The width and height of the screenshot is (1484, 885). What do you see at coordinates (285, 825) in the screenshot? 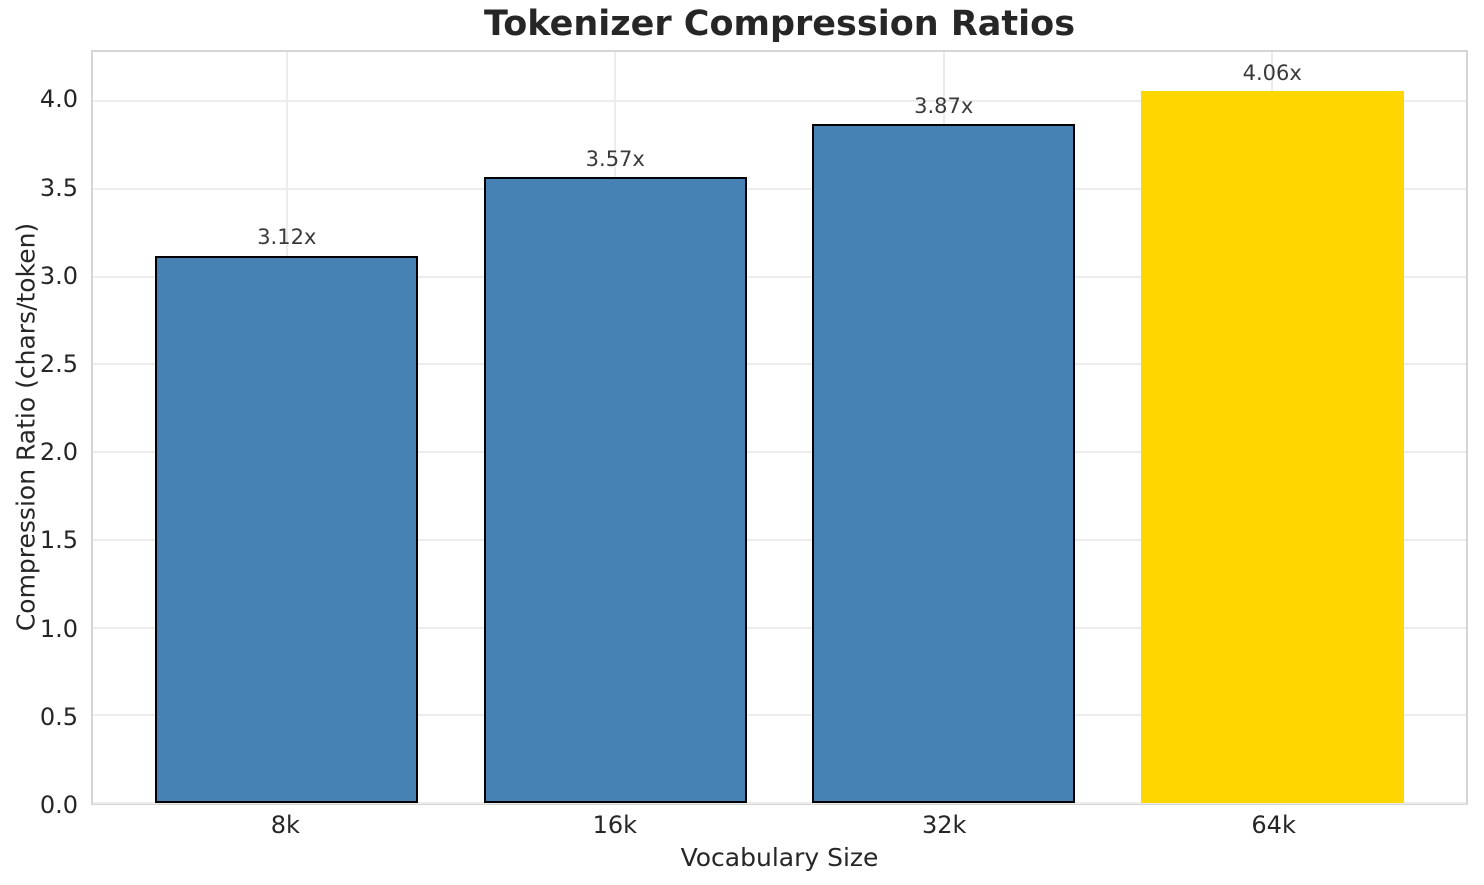
I see `x-tick-label: 8k` at bounding box center [285, 825].